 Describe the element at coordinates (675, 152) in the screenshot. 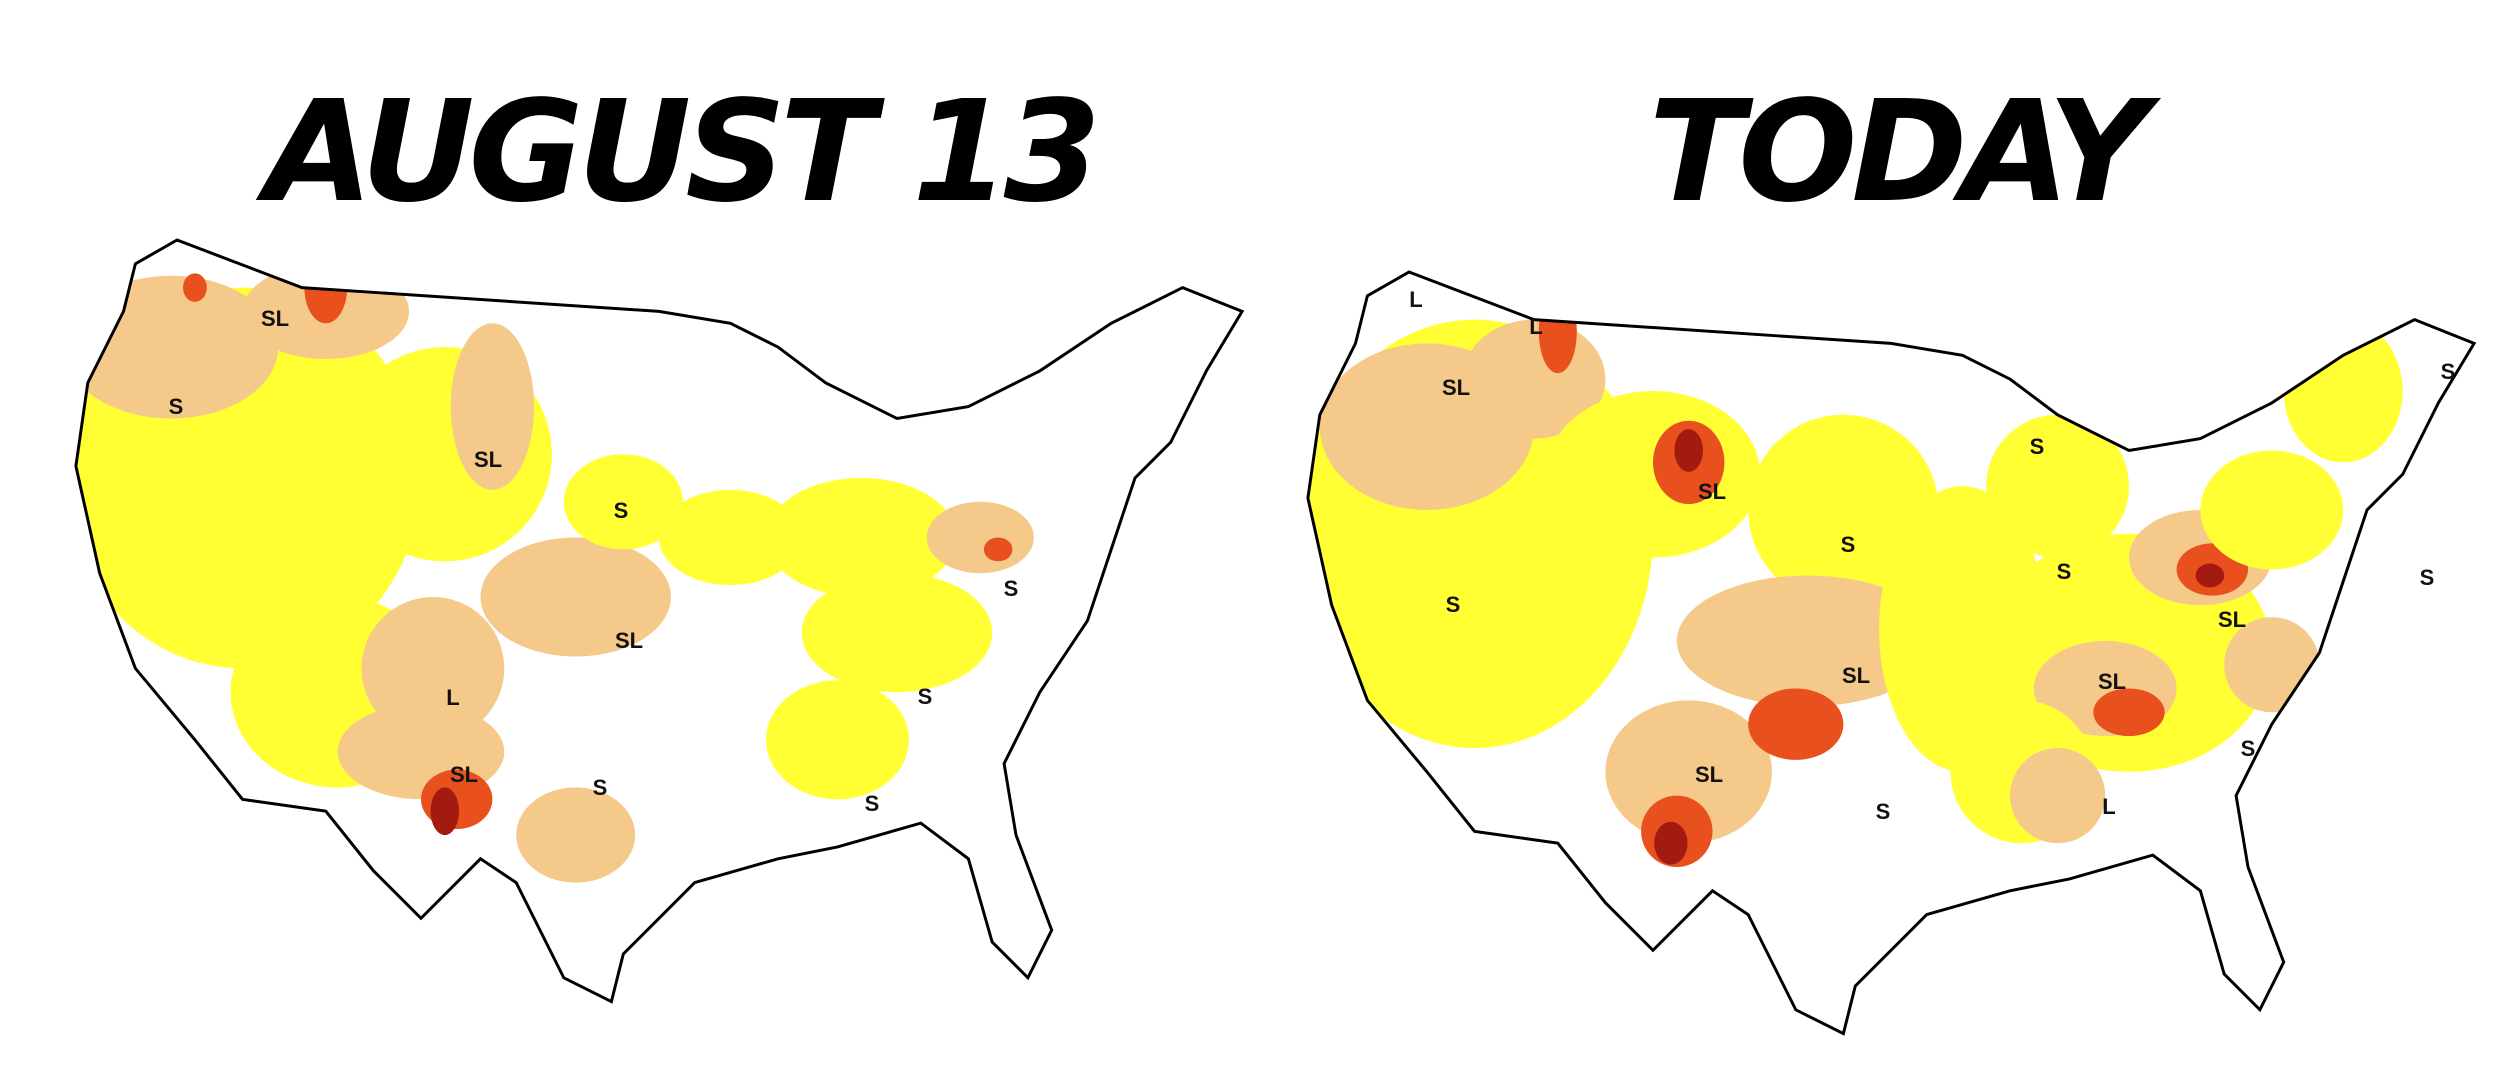

I see `map-title: AUGUST 13` at that location.